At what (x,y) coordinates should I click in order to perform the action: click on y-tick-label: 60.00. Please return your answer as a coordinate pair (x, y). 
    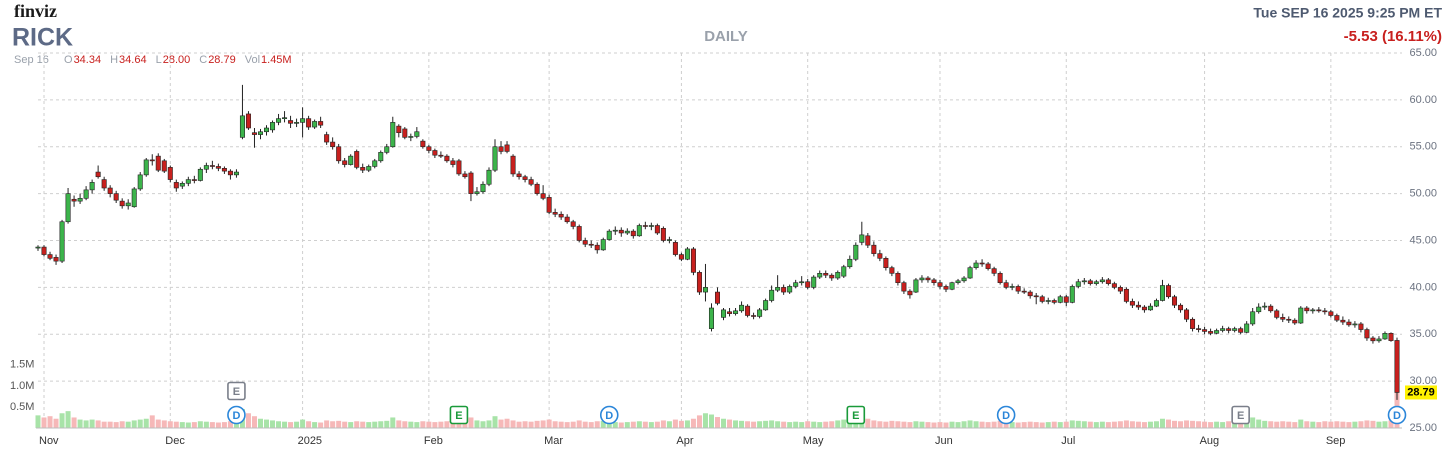
    Looking at the image, I should click on (1423, 100).